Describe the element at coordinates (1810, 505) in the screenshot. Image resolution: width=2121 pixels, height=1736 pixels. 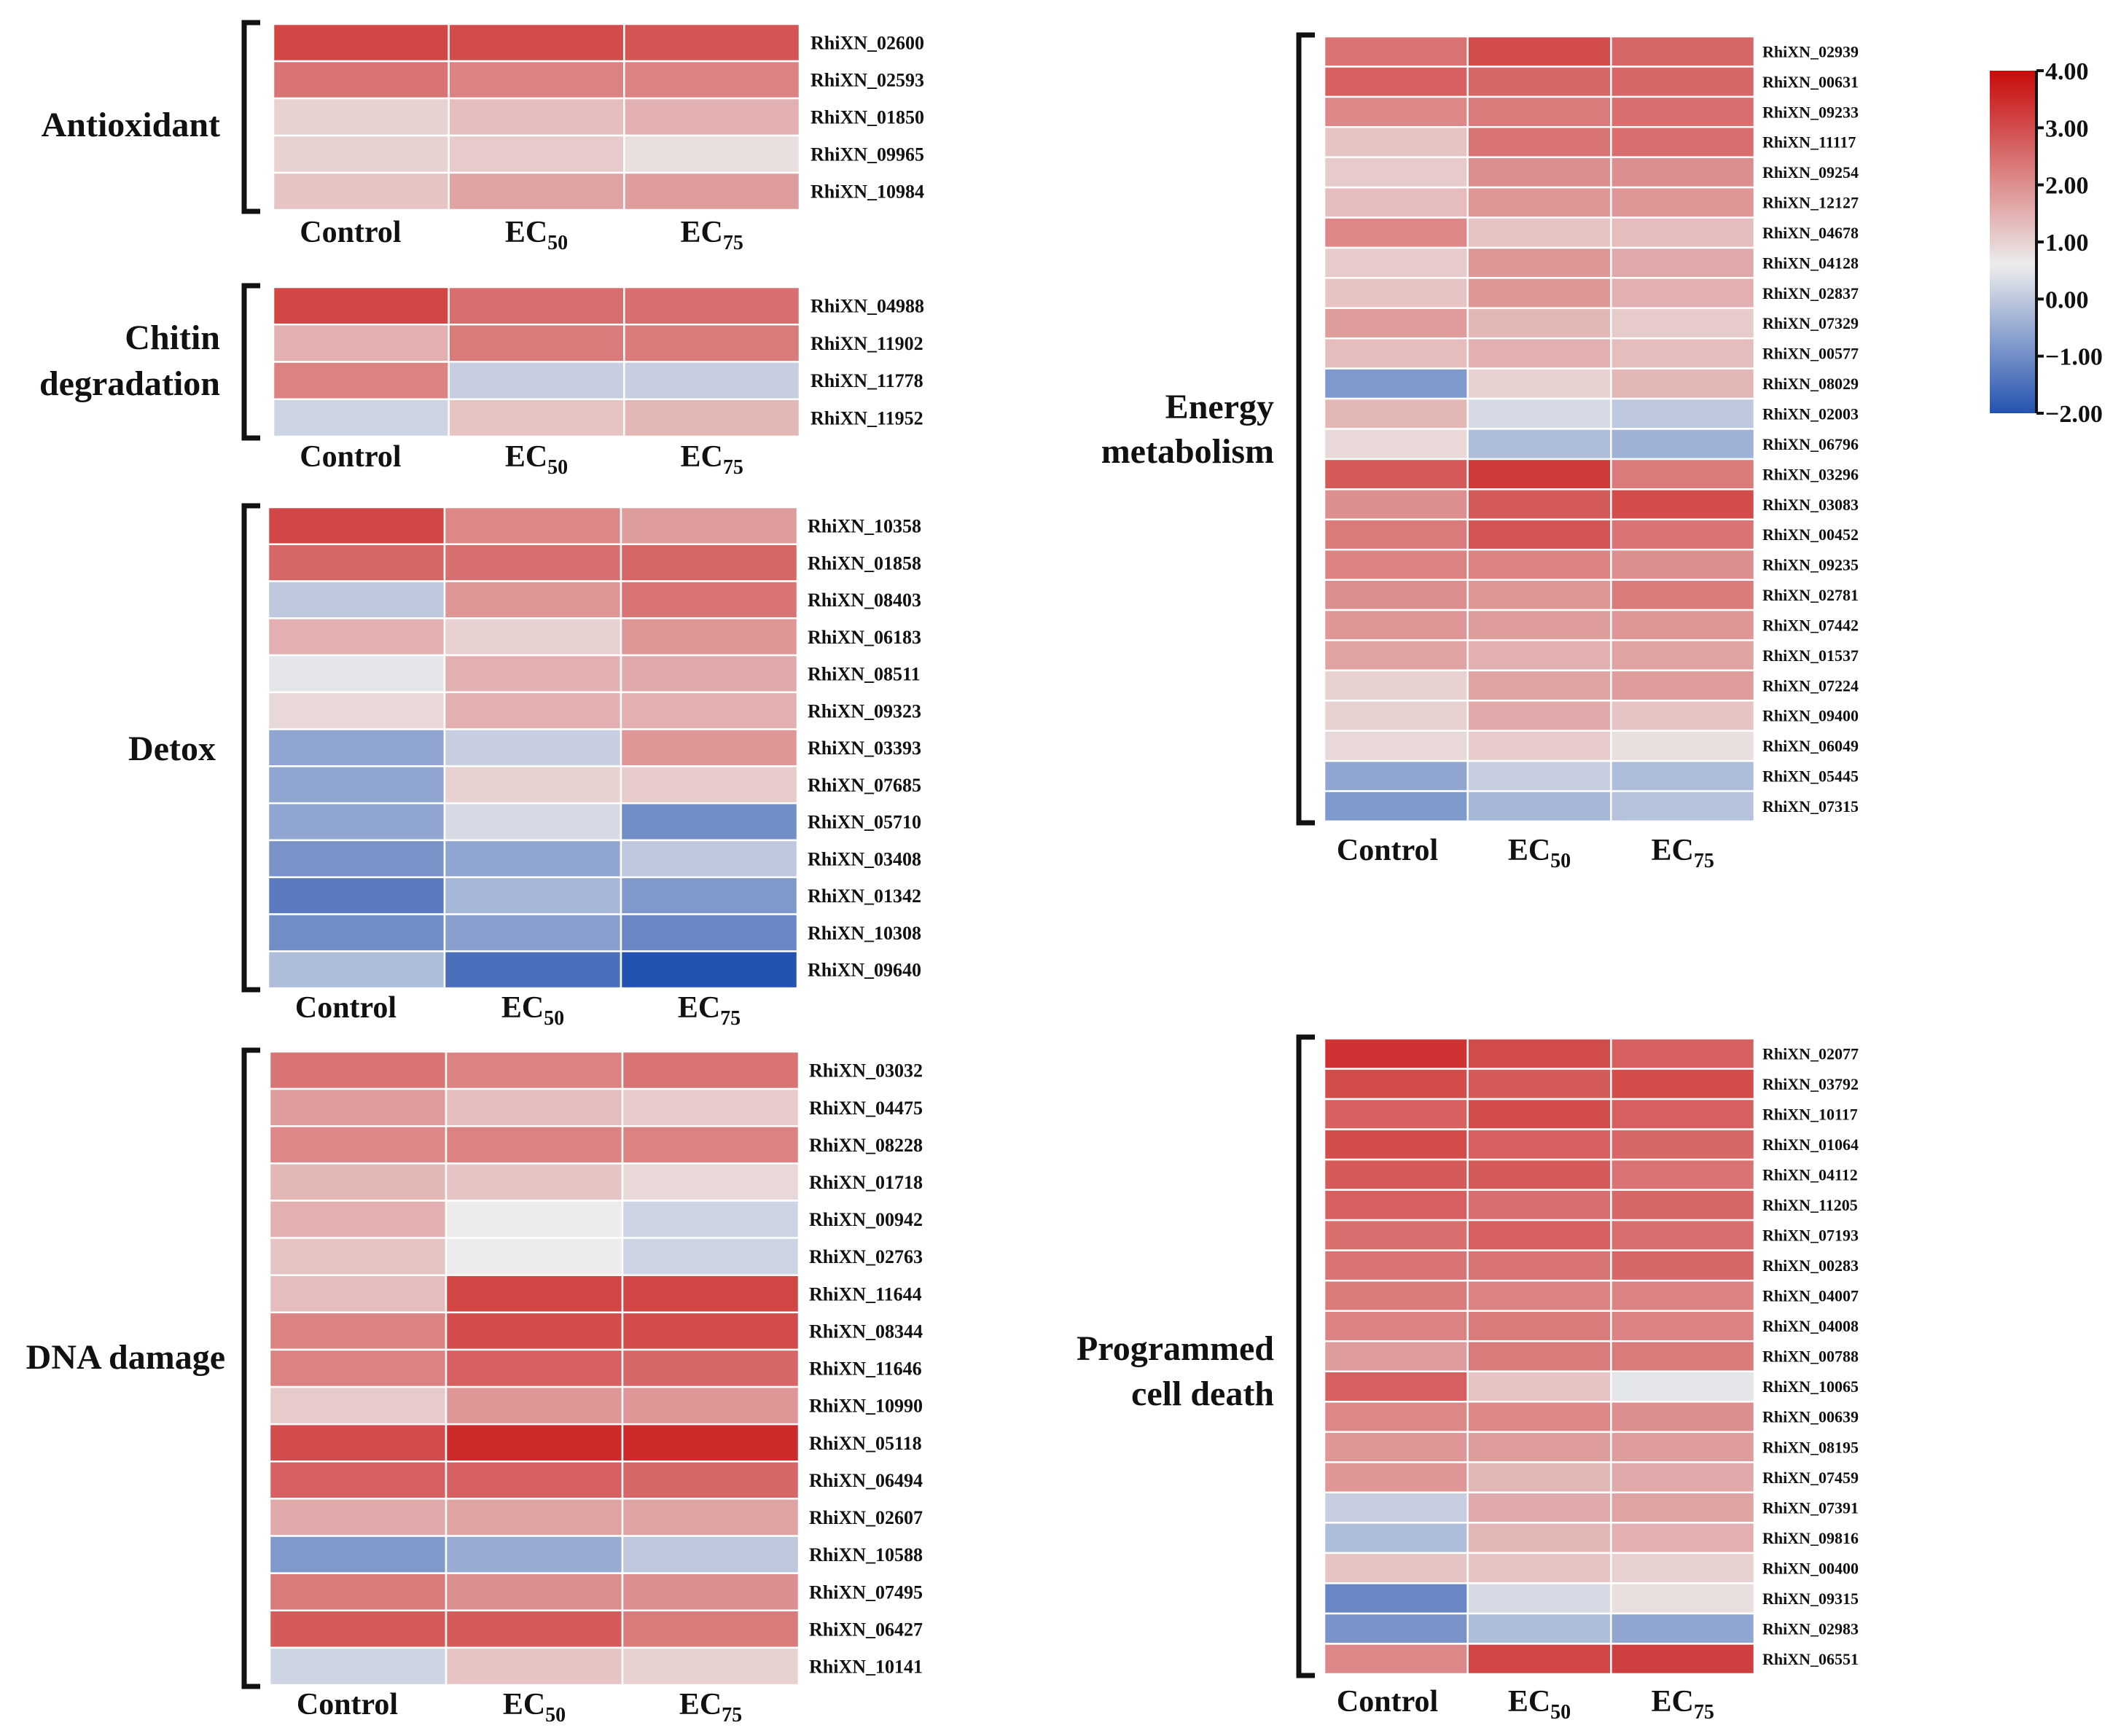
I see `gene-label: RhiXN_03083` at that location.